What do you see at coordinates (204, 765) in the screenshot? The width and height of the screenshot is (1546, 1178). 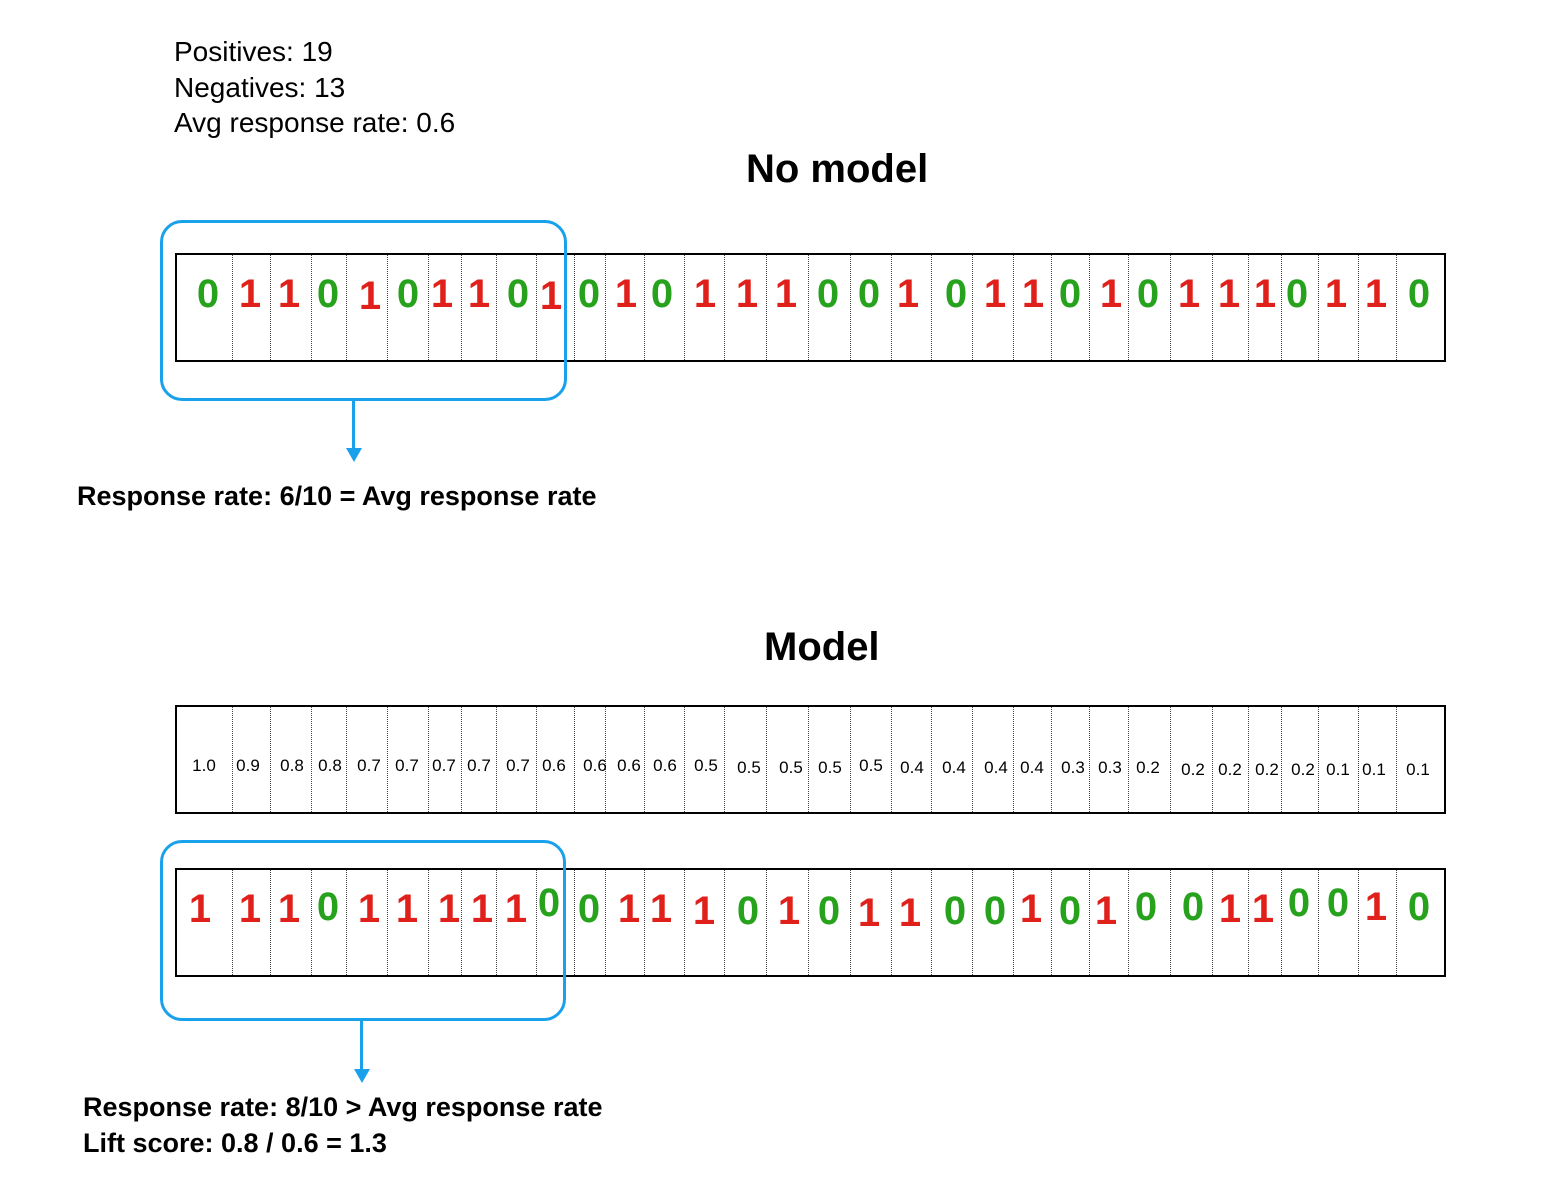 I see `model-score-cell: 1.0` at bounding box center [204, 765].